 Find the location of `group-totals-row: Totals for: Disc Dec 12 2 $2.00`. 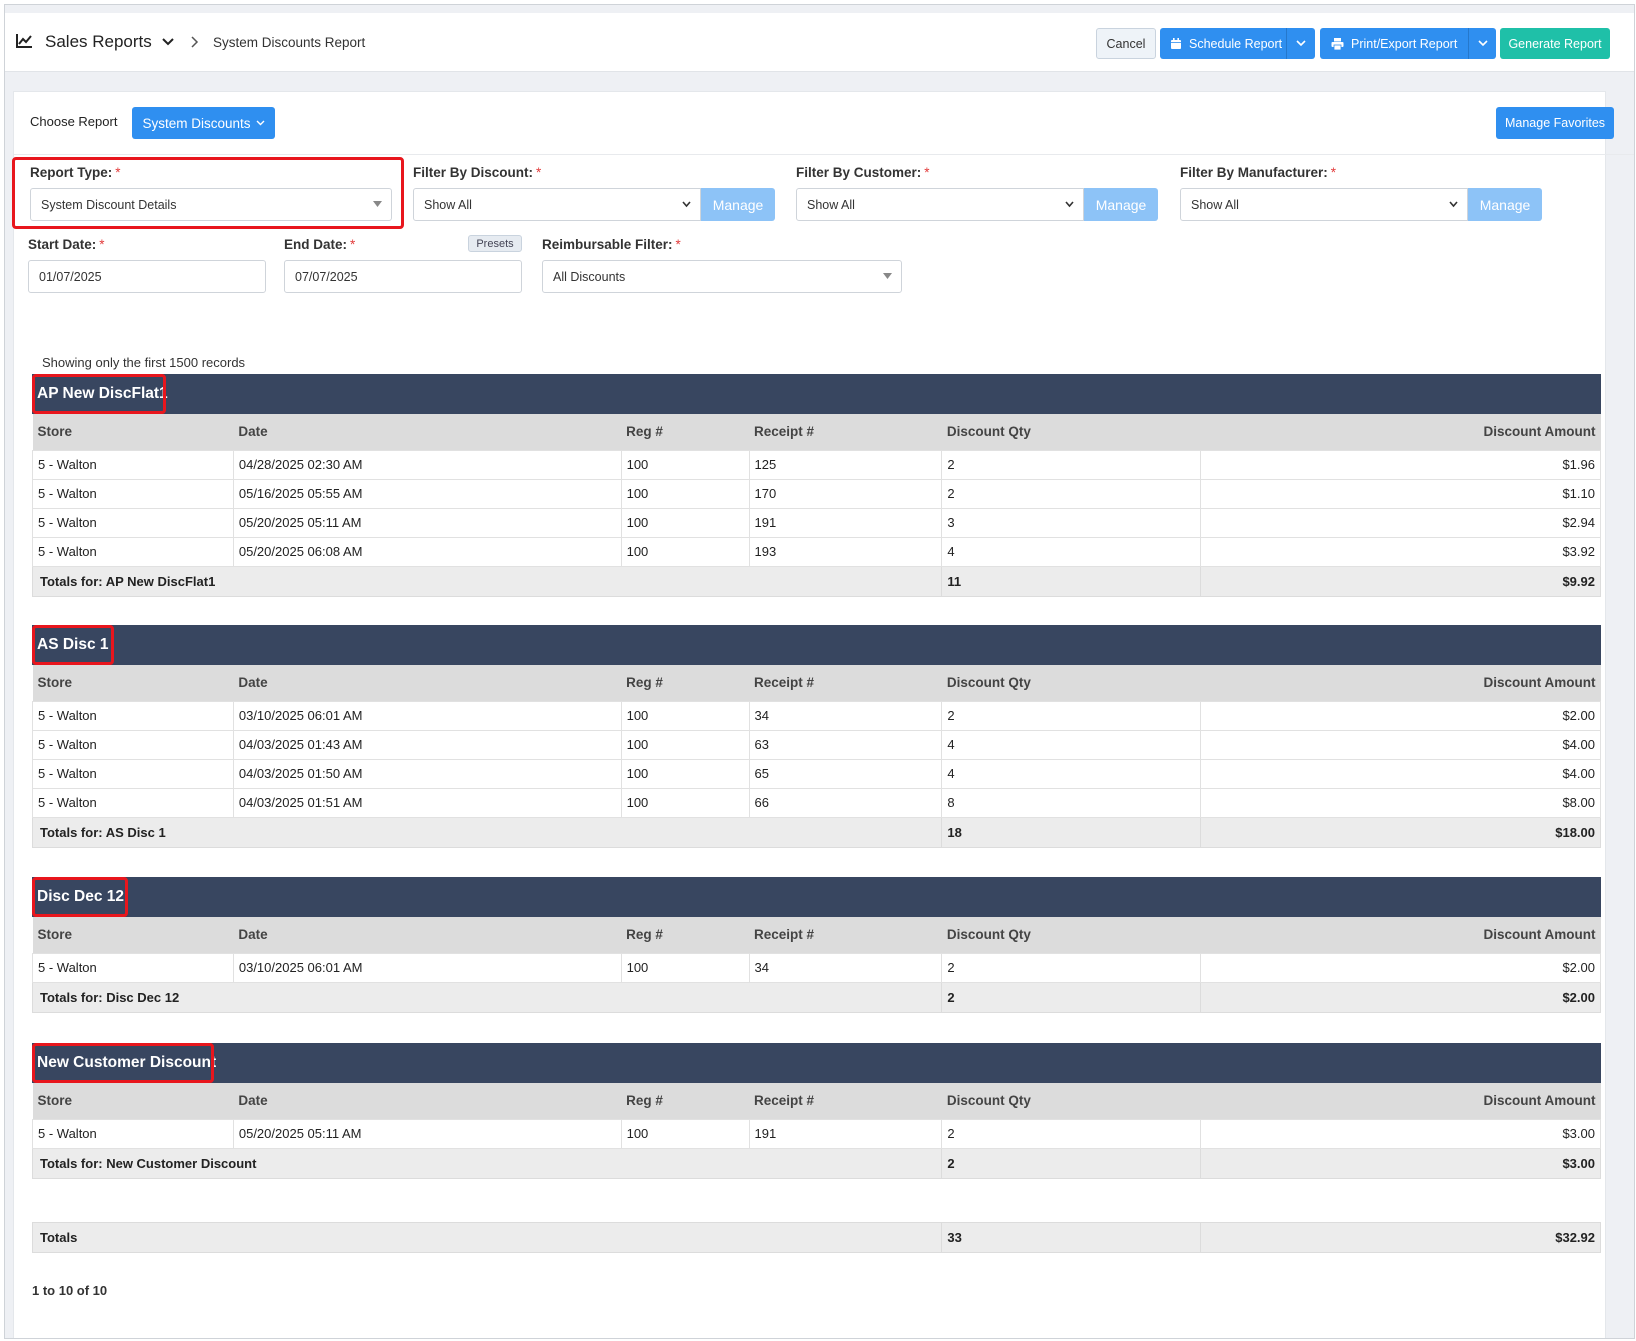

group-totals-row: Totals for: Disc Dec 12 2 $2.00 is located at coordinates (816, 997).